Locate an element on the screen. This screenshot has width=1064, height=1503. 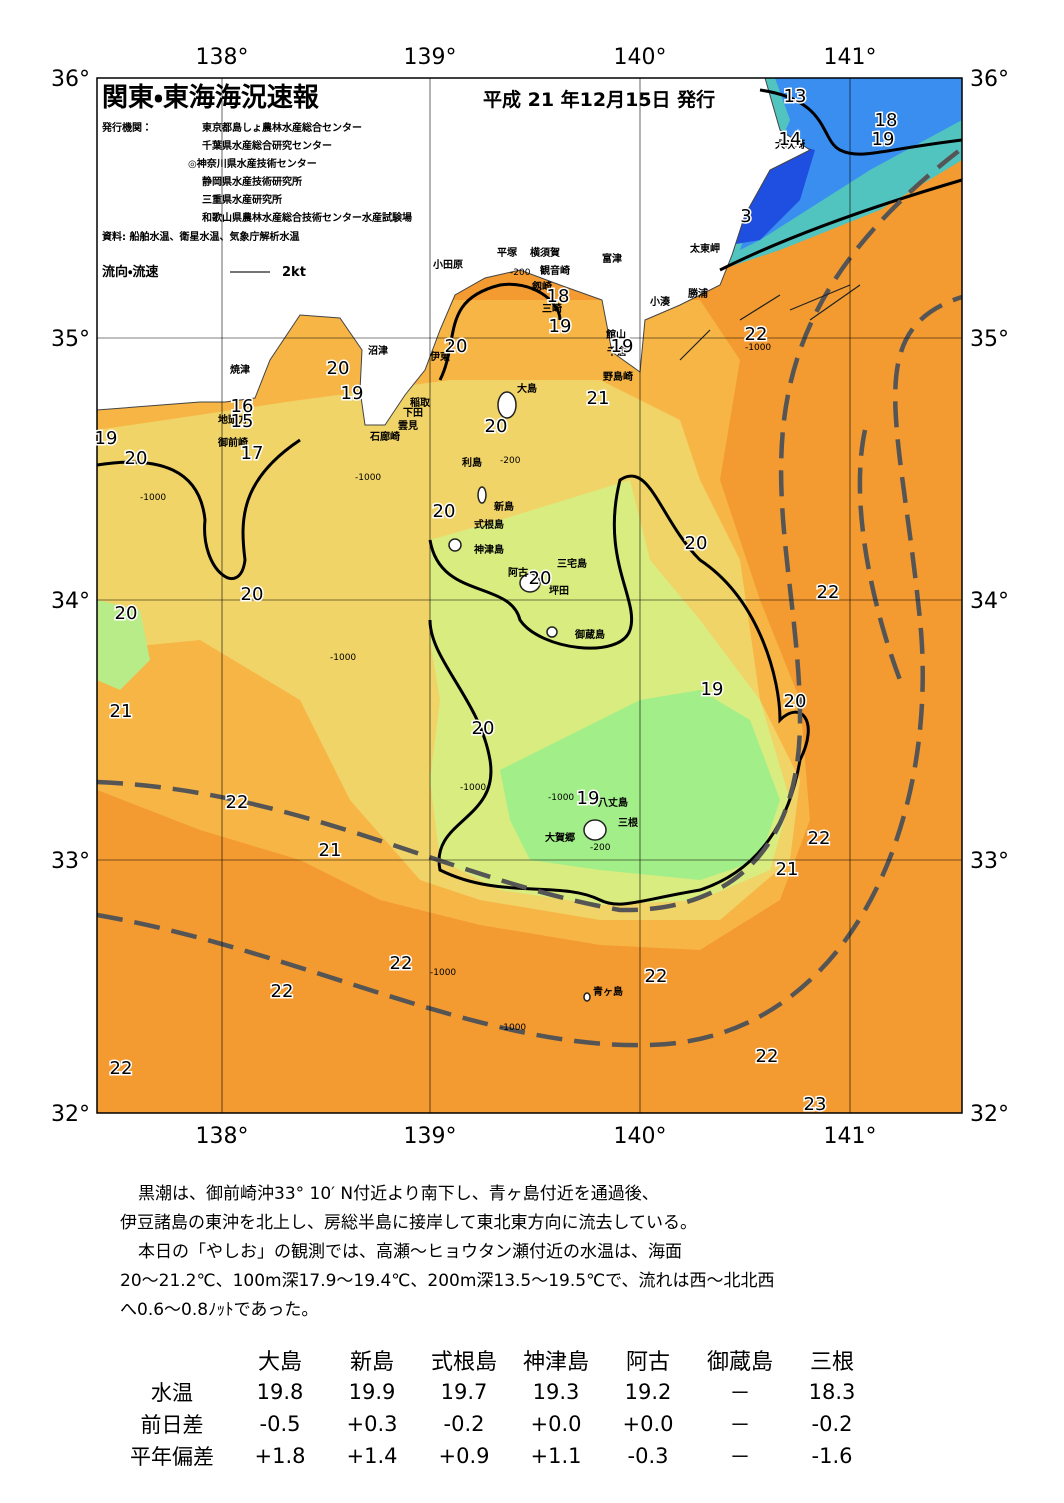
table-cell: +1.4 is located at coordinates (372, 1456).